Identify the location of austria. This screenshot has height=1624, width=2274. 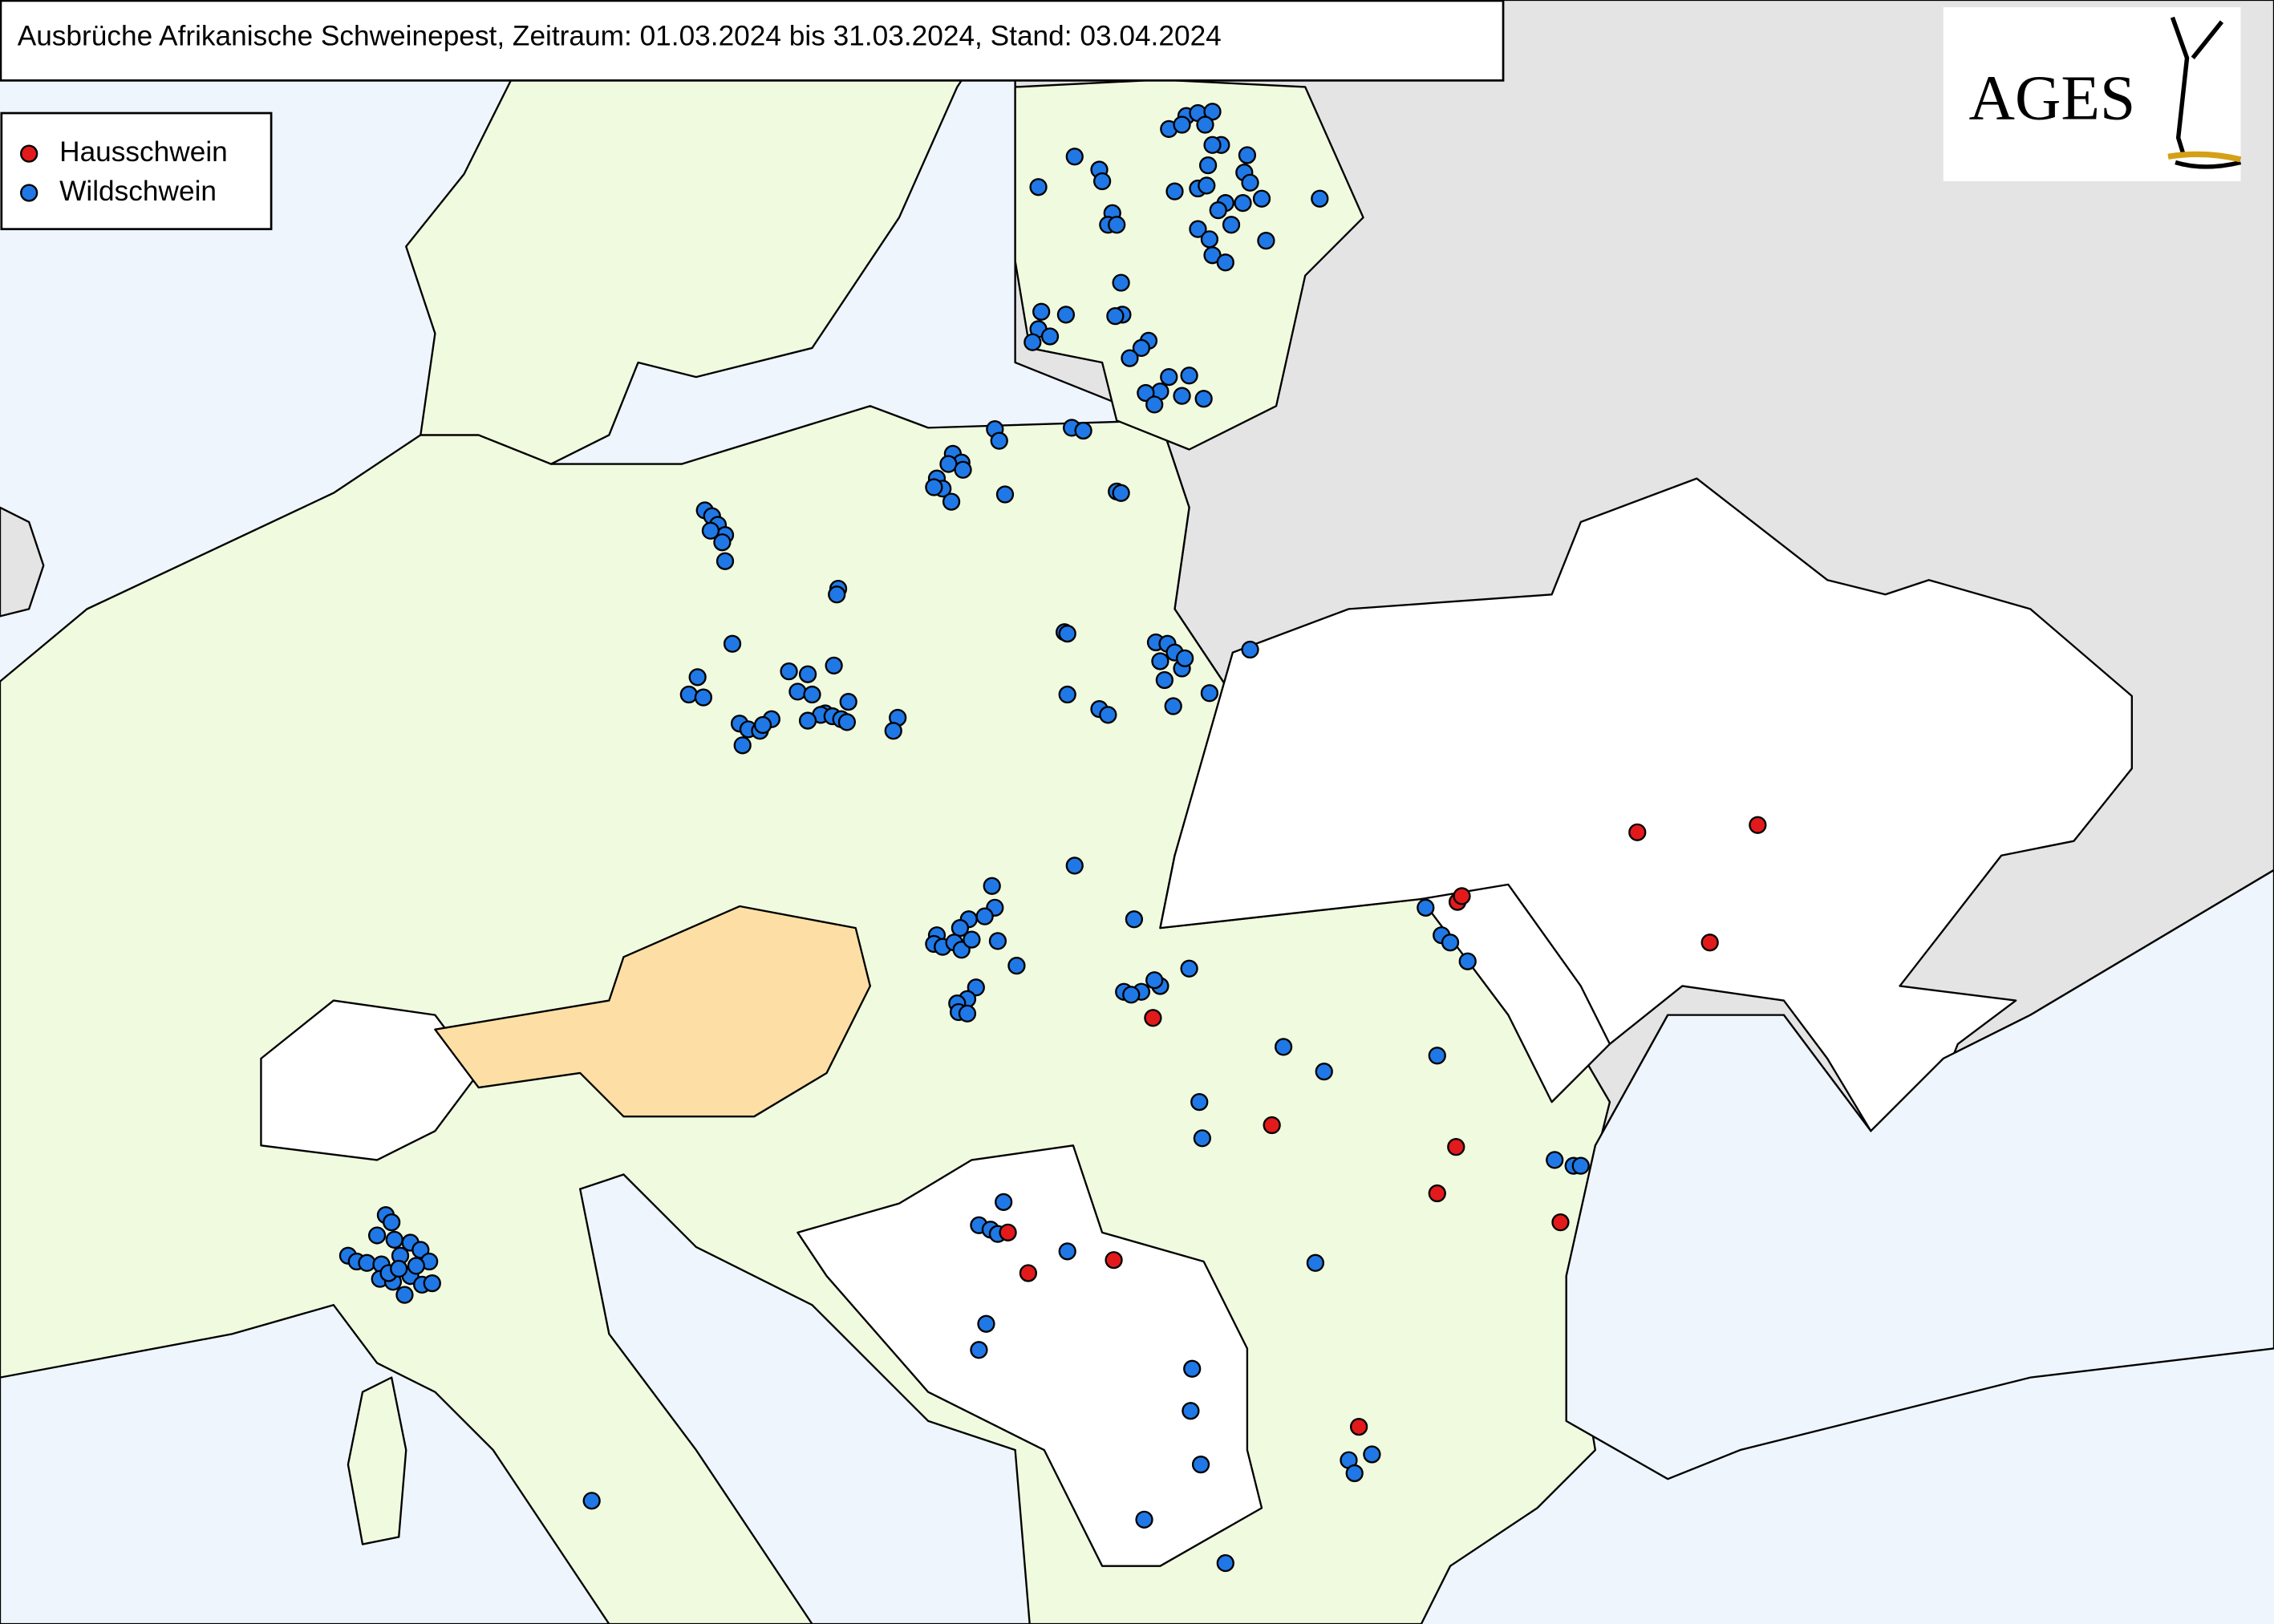
(652, 1011).